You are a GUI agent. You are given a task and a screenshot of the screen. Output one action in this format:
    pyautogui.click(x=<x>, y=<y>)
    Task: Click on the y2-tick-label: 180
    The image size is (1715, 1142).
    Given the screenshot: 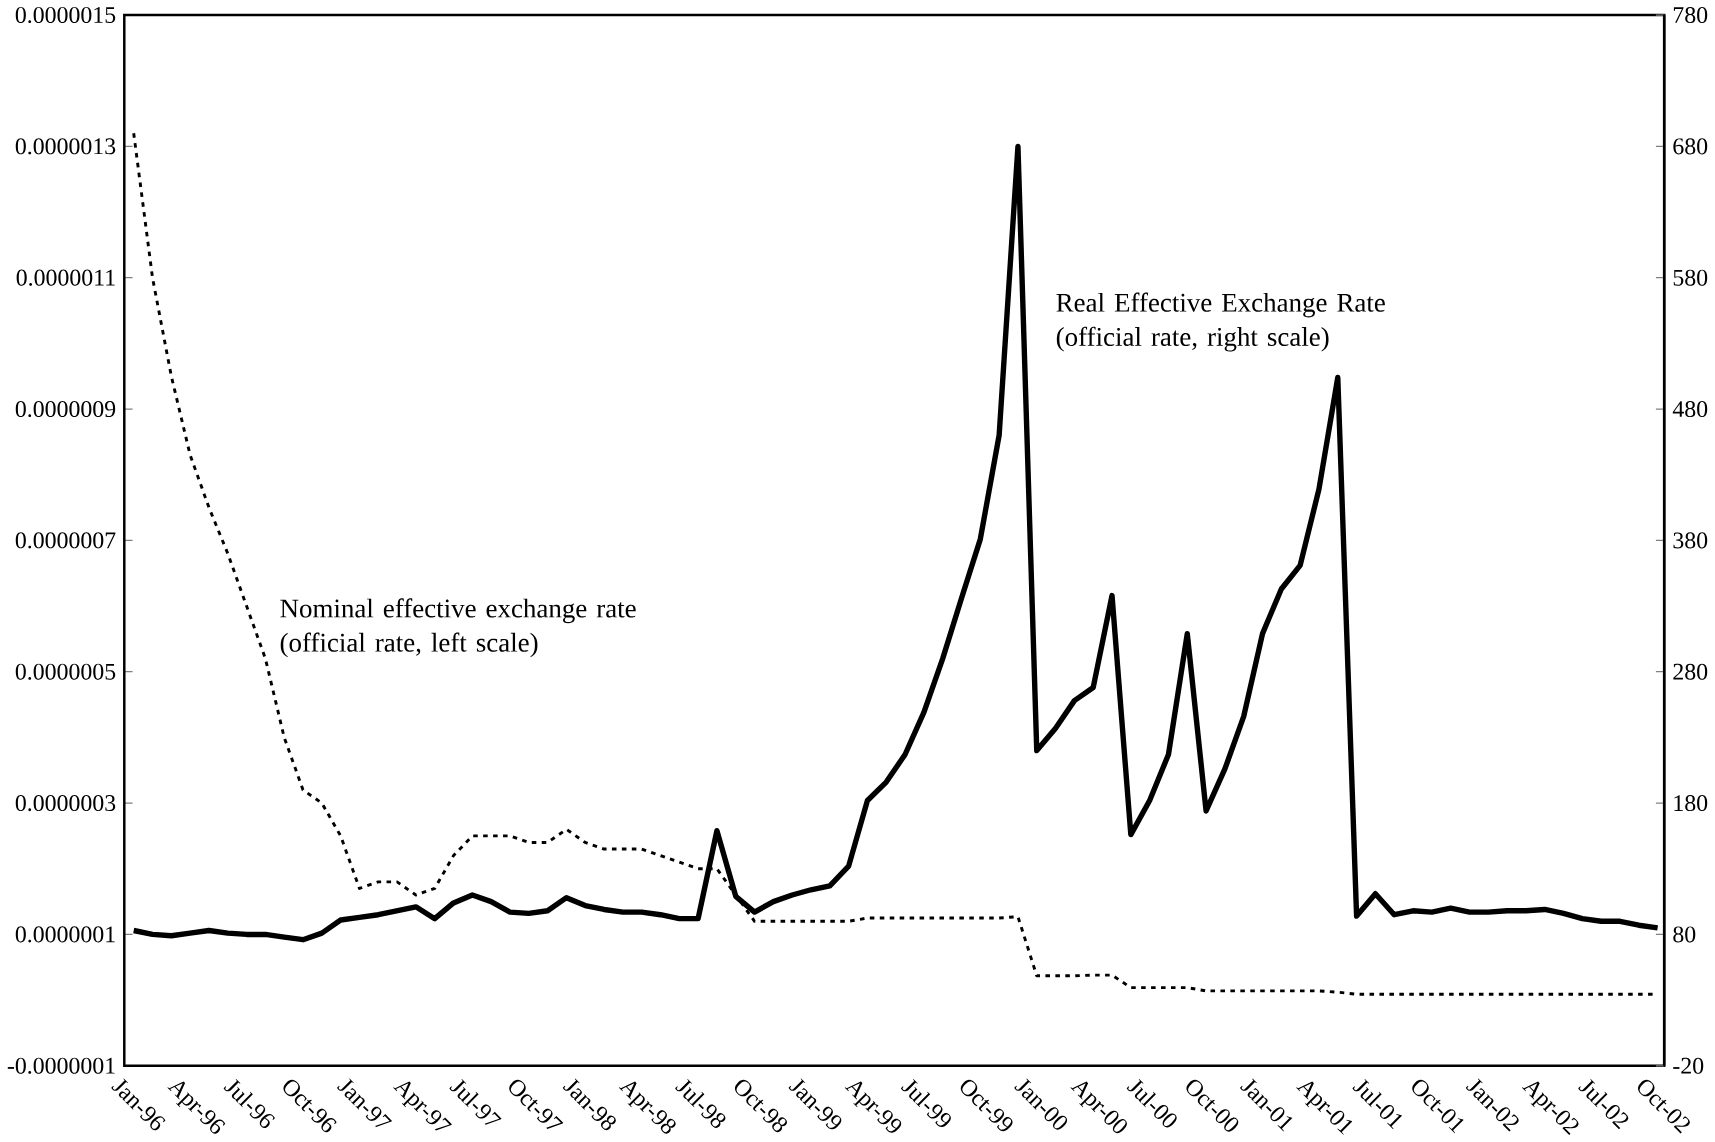 What is the action you would take?
    pyautogui.click(x=1691, y=802)
    